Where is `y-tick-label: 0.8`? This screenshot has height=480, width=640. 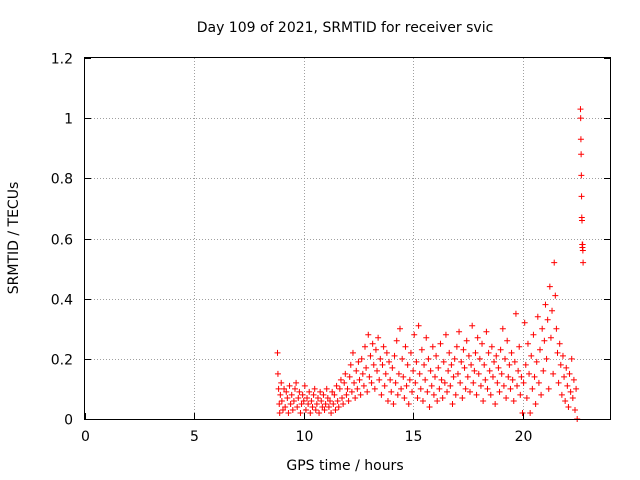
y-tick-label: 0.8 is located at coordinates (62, 180).